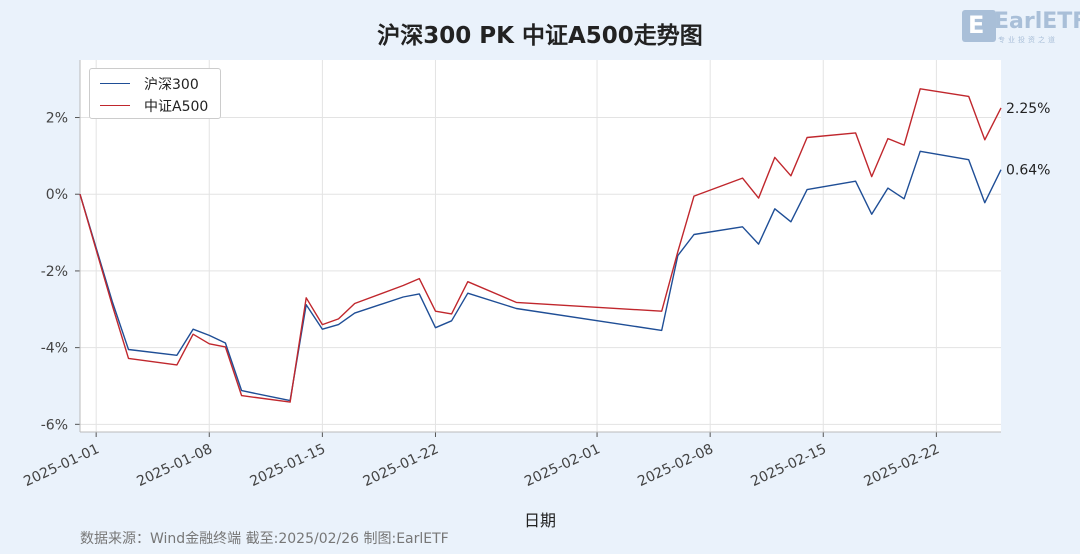 The width and height of the screenshot is (1080, 554). Describe the element at coordinates (61, 465) in the screenshot. I see `x-tick-label: 2025-01-01` at that location.